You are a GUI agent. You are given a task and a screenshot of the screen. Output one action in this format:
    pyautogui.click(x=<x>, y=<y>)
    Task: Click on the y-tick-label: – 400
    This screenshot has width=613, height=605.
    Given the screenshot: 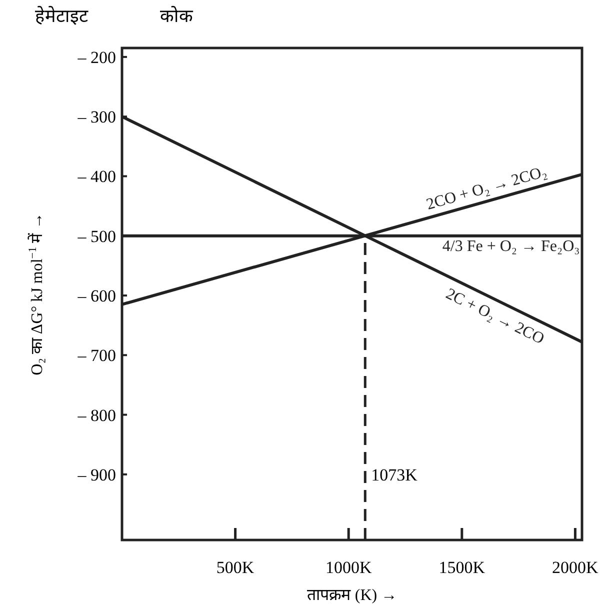 What is the action you would take?
    pyautogui.click(x=96, y=176)
    